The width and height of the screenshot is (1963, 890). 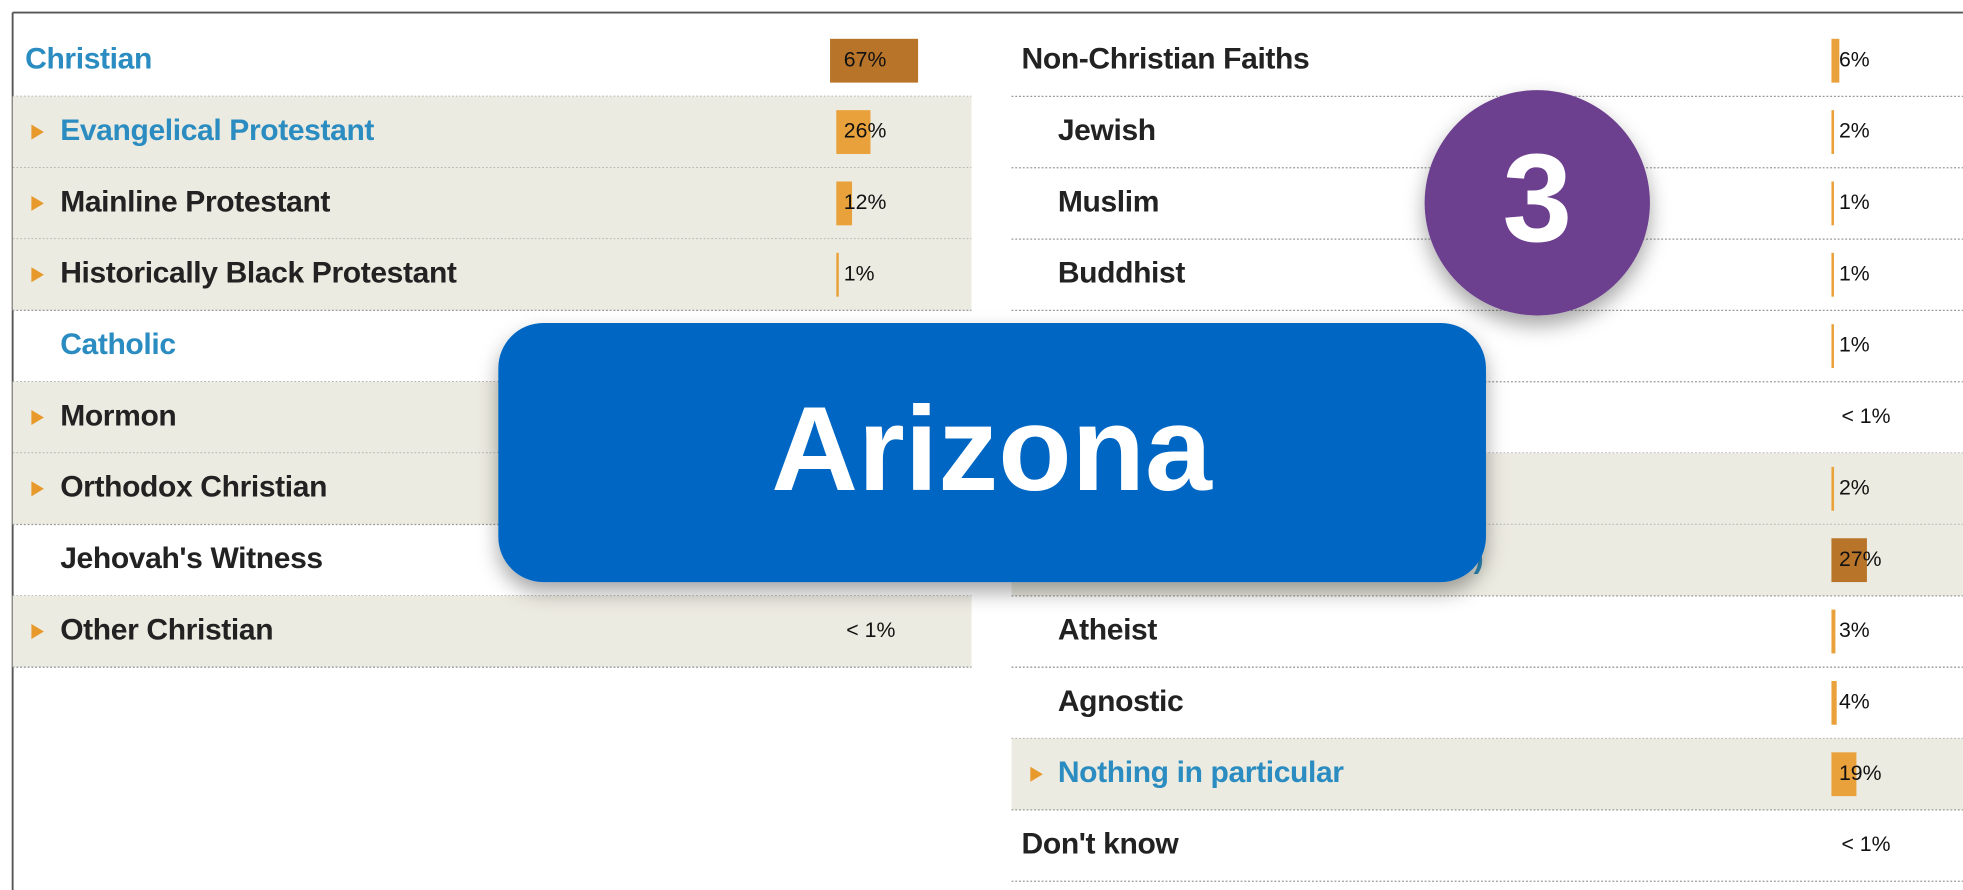 I want to click on percent-label: 19%, so click(x=1860, y=773).